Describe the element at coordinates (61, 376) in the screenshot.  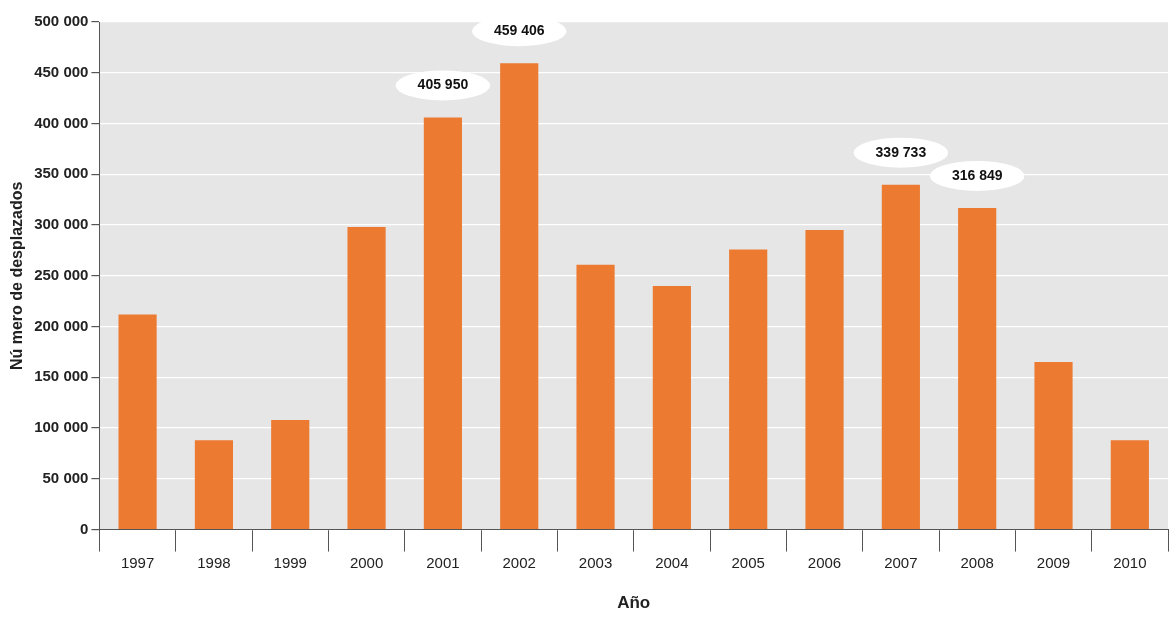
I see `y-tick-label: 150 000` at that location.